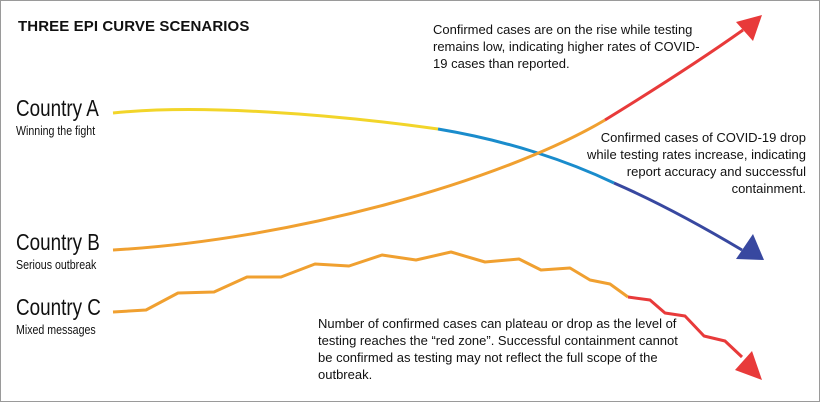  What do you see at coordinates (685, 327) in the screenshot?
I see `curve-c-red-segment` at bounding box center [685, 327].